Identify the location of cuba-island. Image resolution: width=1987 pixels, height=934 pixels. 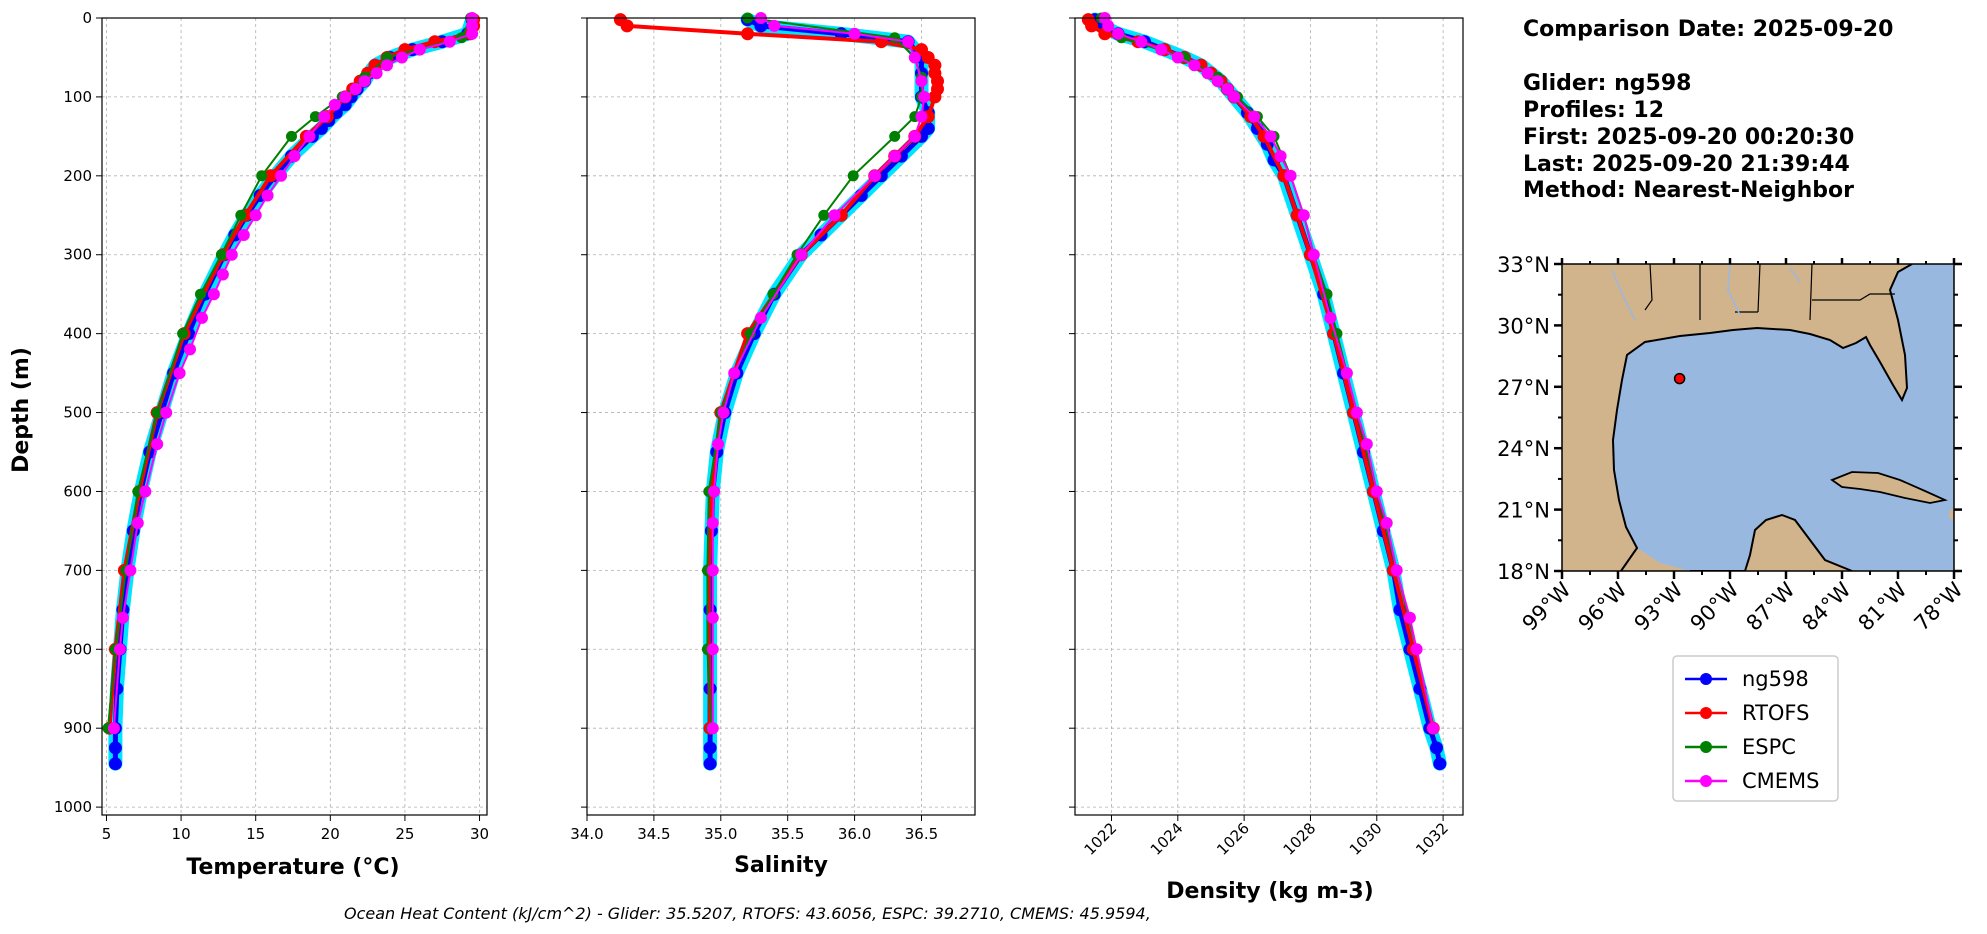
(1889, 487).